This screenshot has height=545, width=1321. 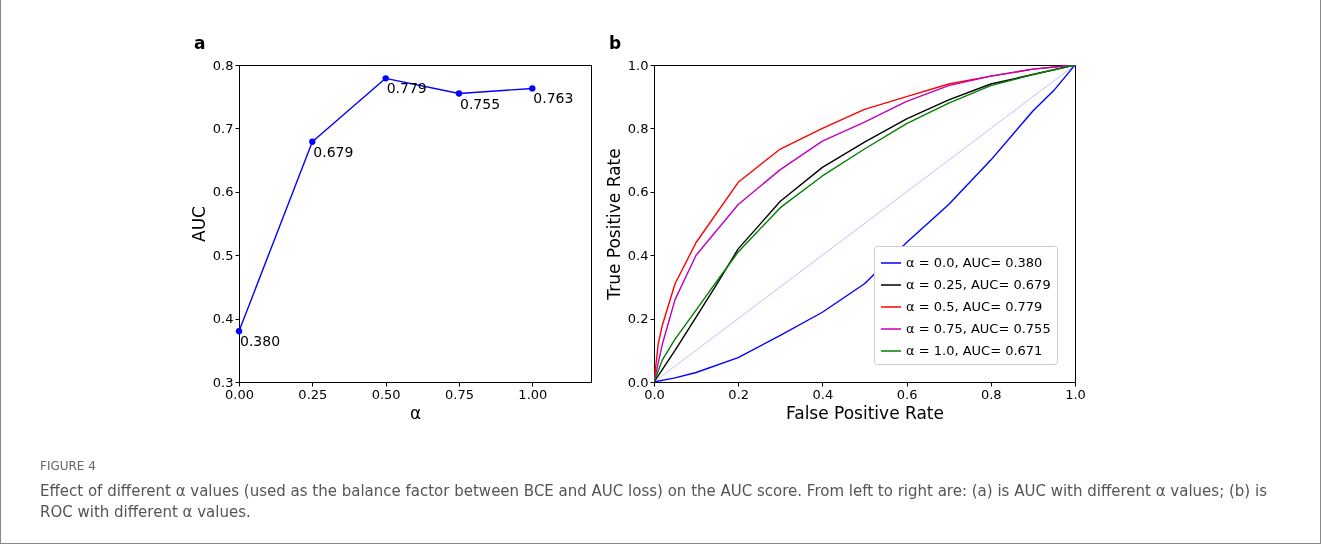 I want to click on chart-title: a, so click(x=200, y=43).